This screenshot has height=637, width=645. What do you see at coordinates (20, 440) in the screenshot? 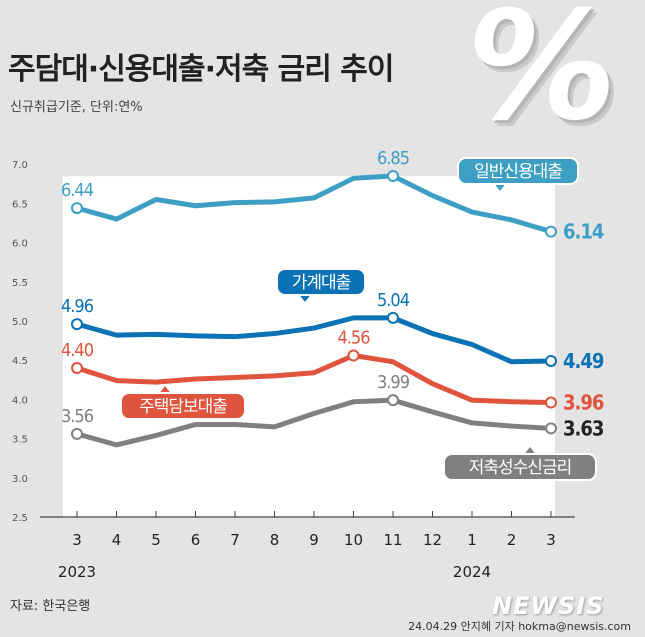
I see `y-tick-label: 3.5` at bounding box center [20, 440].